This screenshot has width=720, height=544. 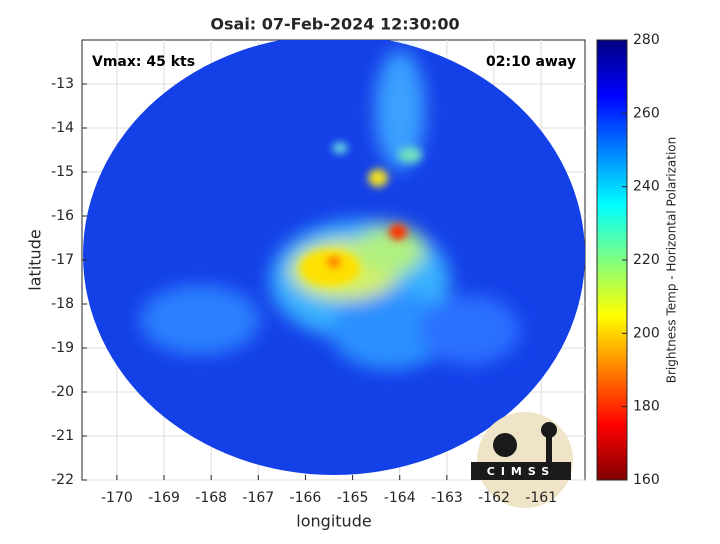 I want to click on x-tick-label: -163, so click(x=447, y=498).